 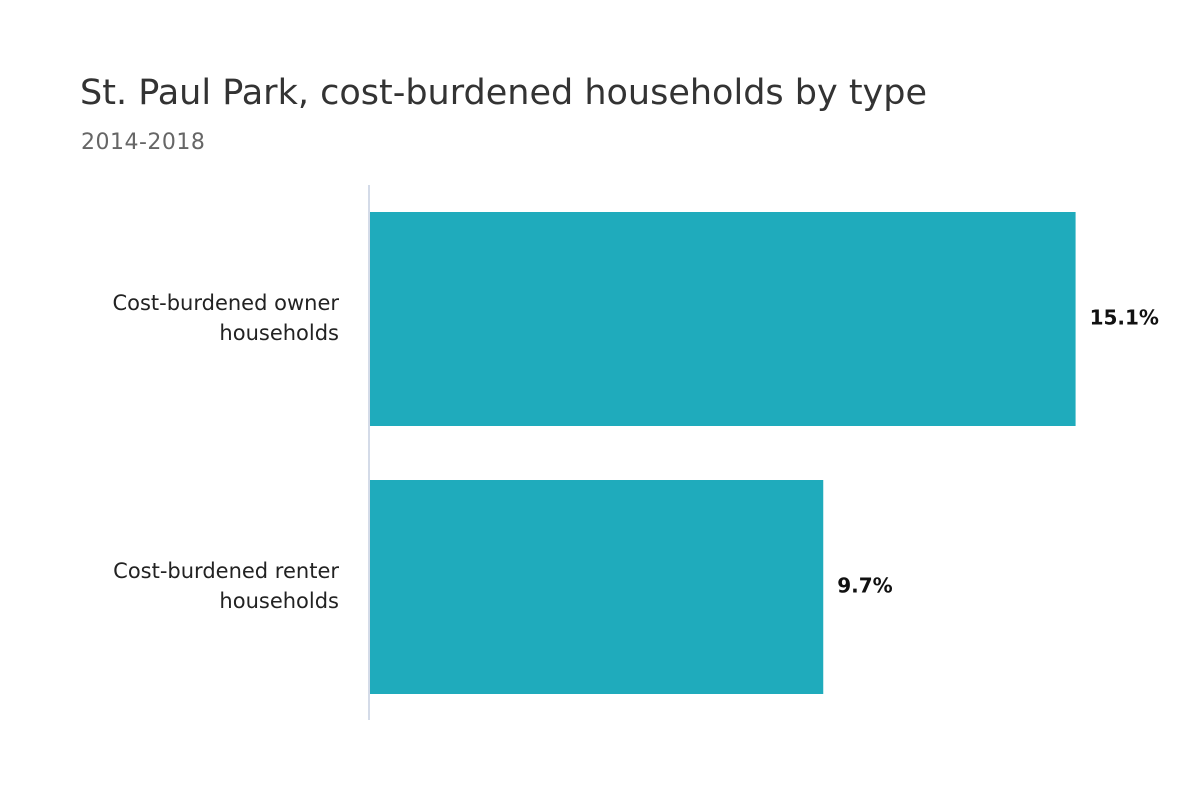 I want to click on chart-subtitle: 2014-2018, so click(x=143, y=142).